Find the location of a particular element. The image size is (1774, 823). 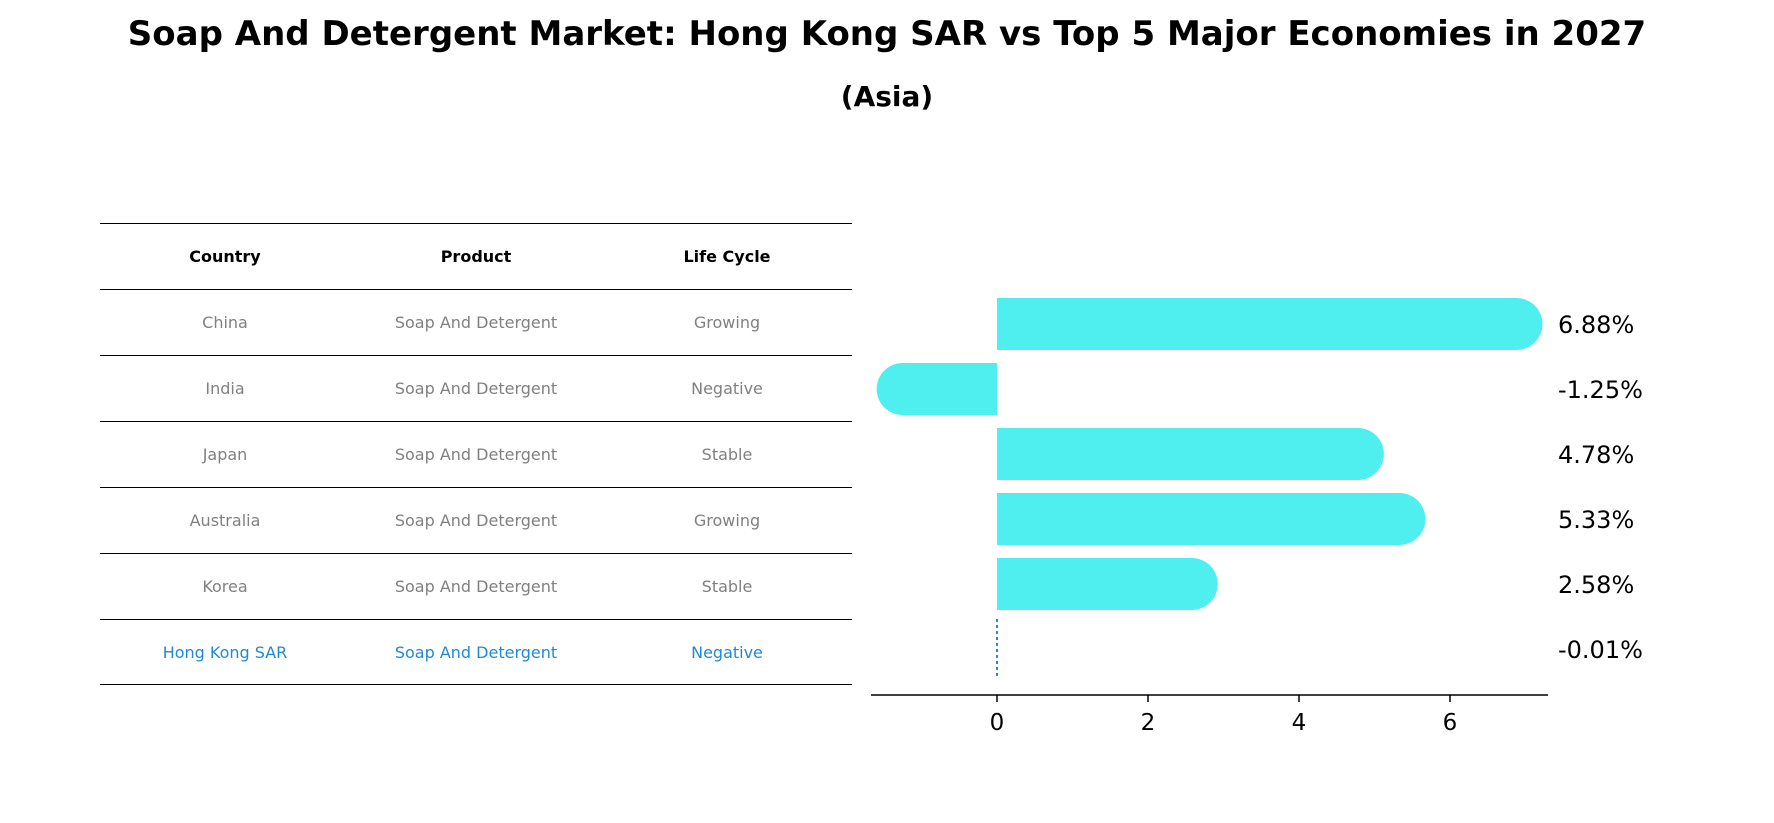

country-cell: Australia is located at coordinates (225, 520).